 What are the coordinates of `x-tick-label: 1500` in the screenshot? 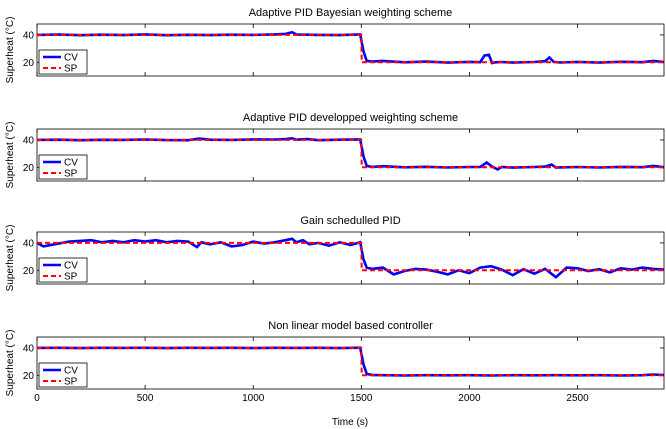 It's located at (361, 398).